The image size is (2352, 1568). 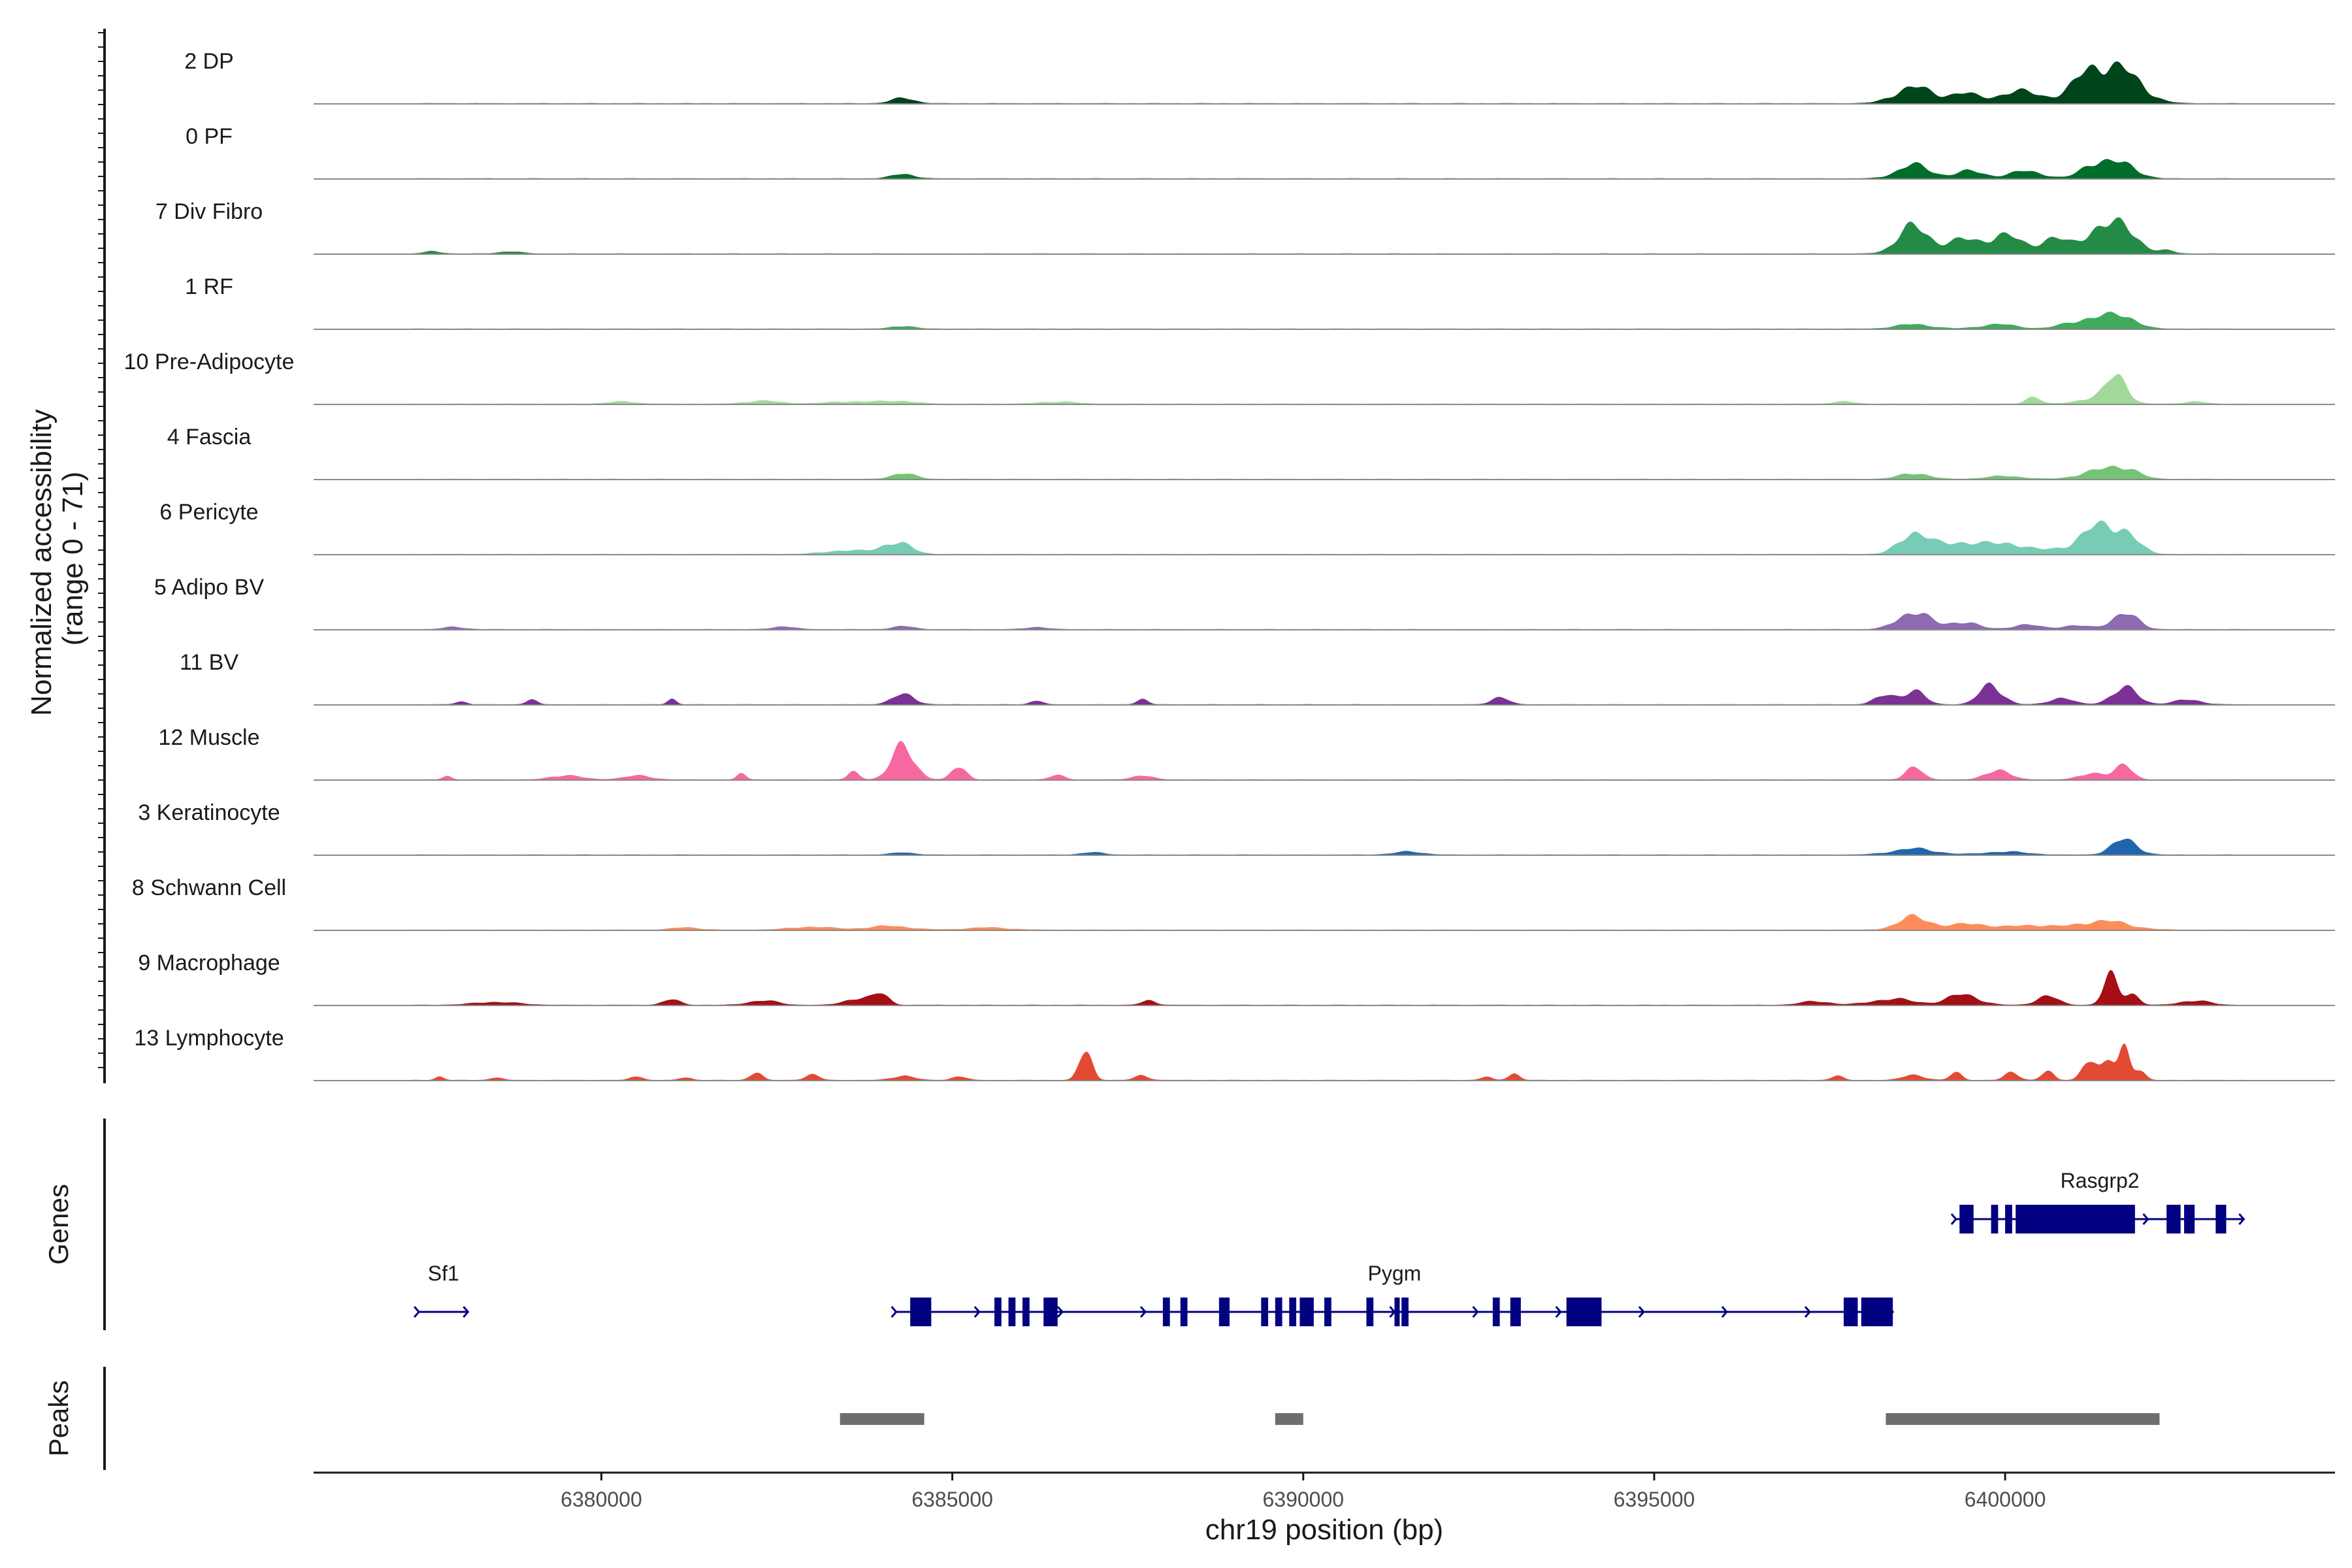 I want to click on y-title-line1: Normalized accessibility, so click(x=41, y=562).